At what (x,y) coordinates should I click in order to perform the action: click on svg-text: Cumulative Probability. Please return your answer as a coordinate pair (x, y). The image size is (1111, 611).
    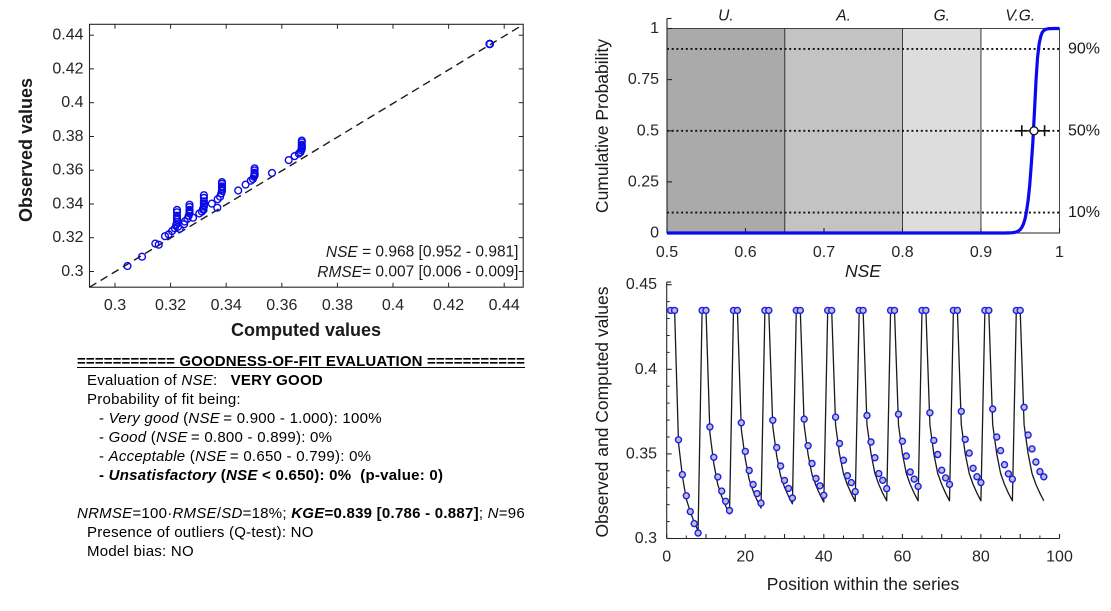
    Looking at the image, I should click on (602, 126).